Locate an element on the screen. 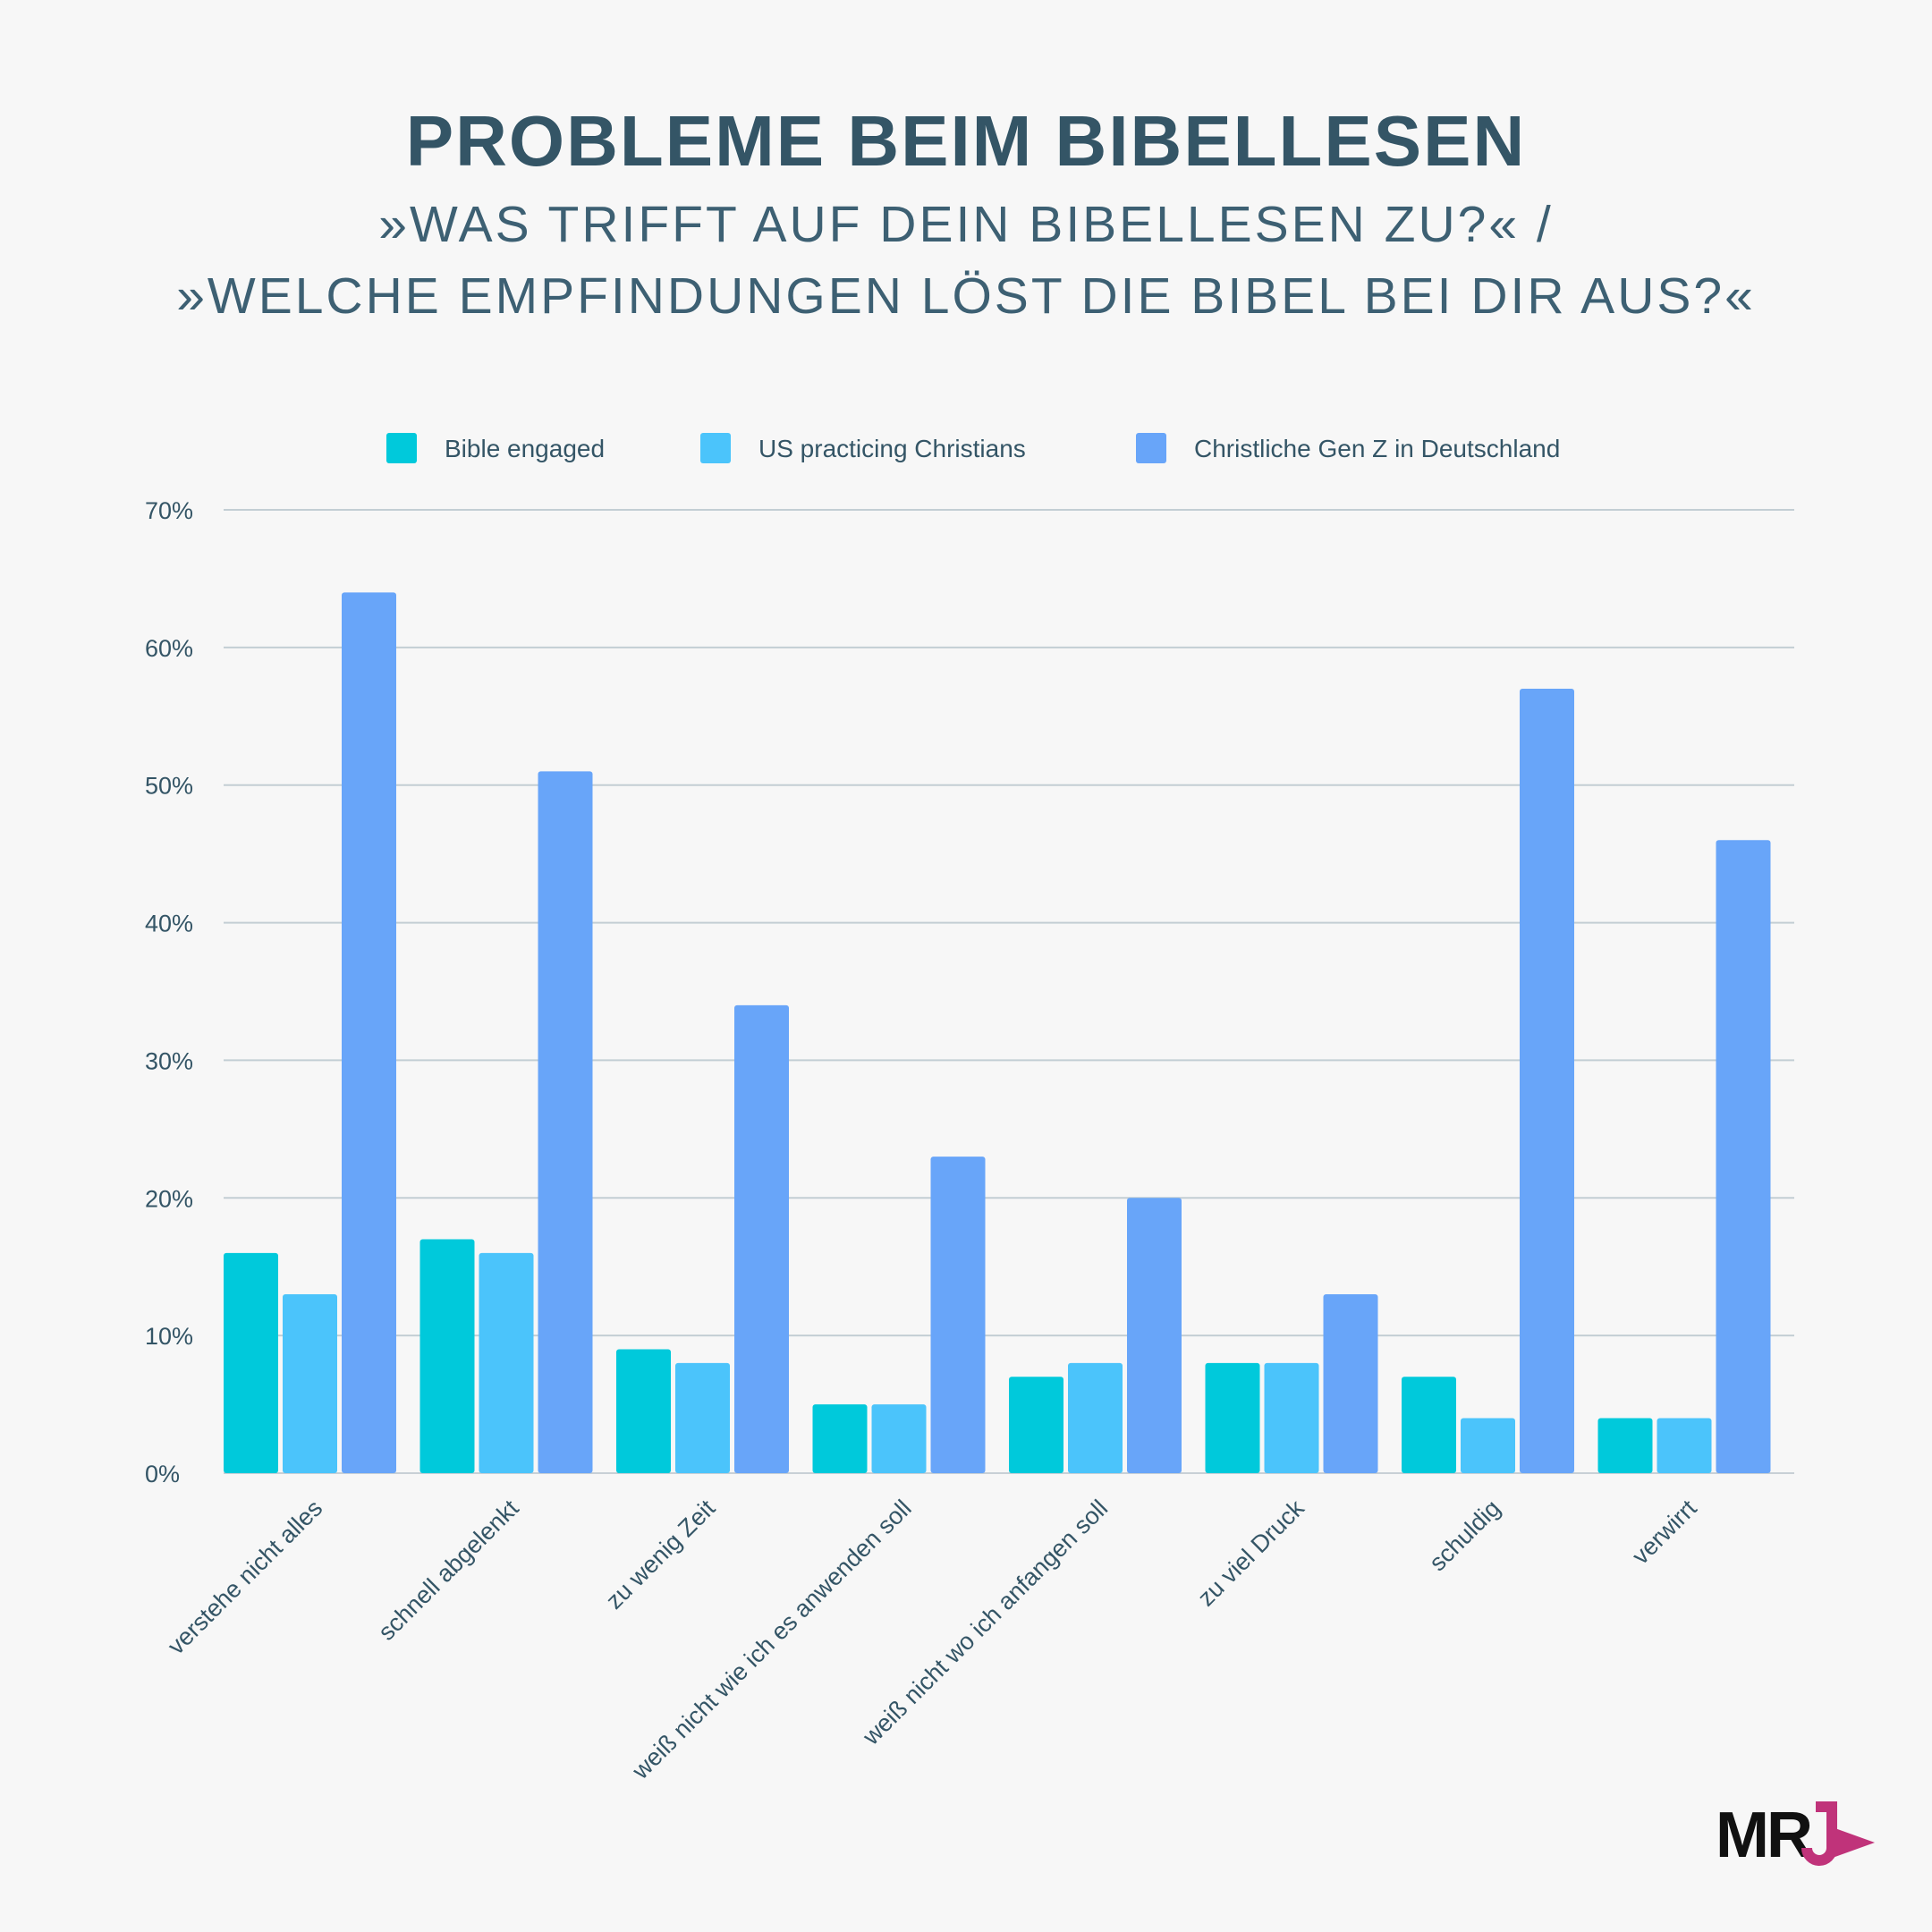 The width and height of the screenshot is (1932, 1932). x-category-label: verwirrt is located at coordinates (1664, 1532).